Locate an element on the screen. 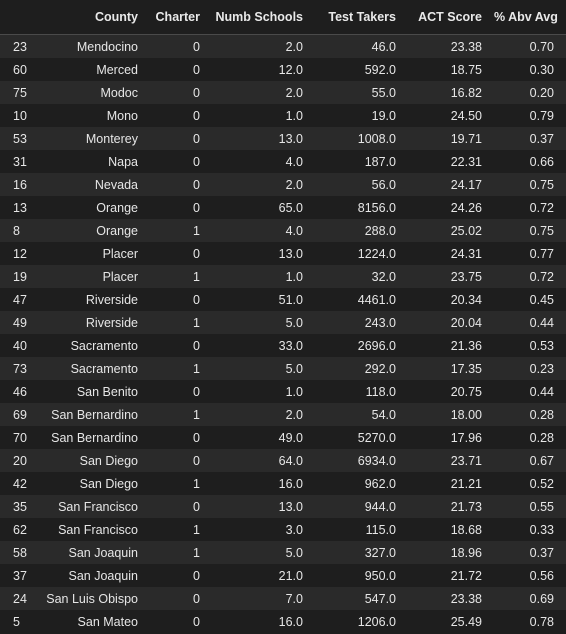  header-pct-abv-avg: % Abv Avg is located at coordinates (530, 17).